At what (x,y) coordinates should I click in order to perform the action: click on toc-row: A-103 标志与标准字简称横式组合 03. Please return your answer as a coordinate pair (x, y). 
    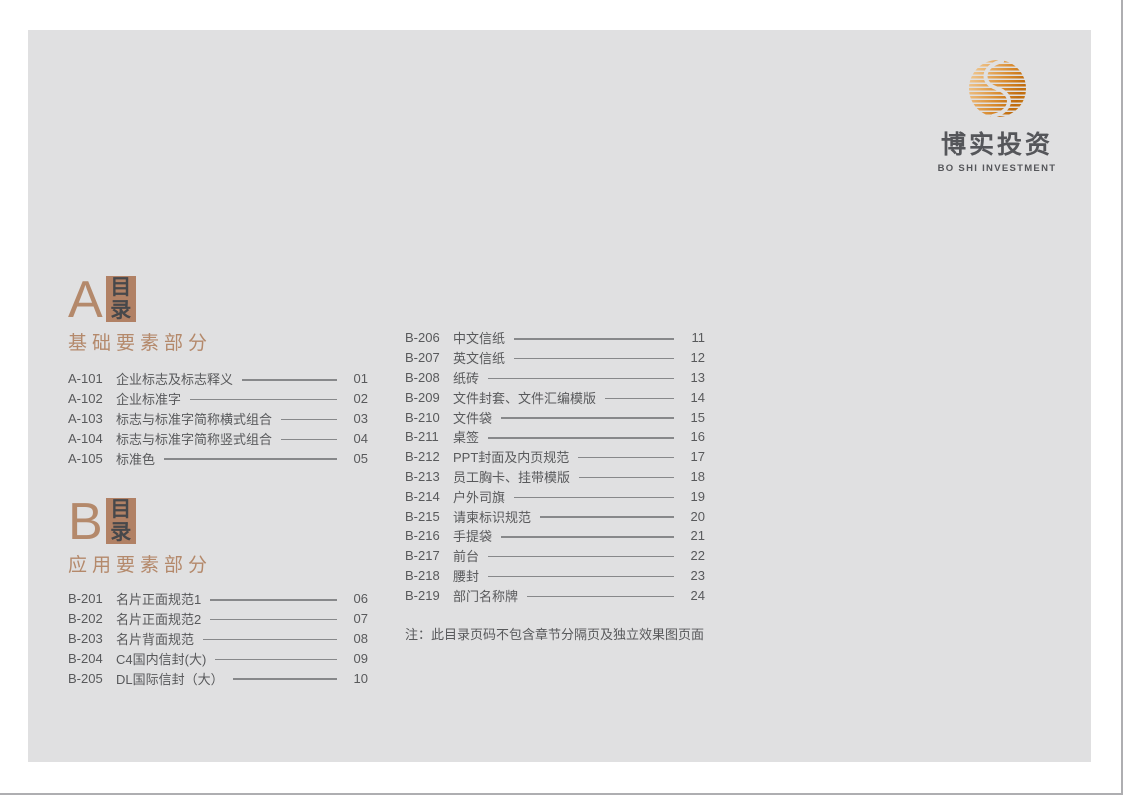
    Looking at the image, I should click on (218, 419).